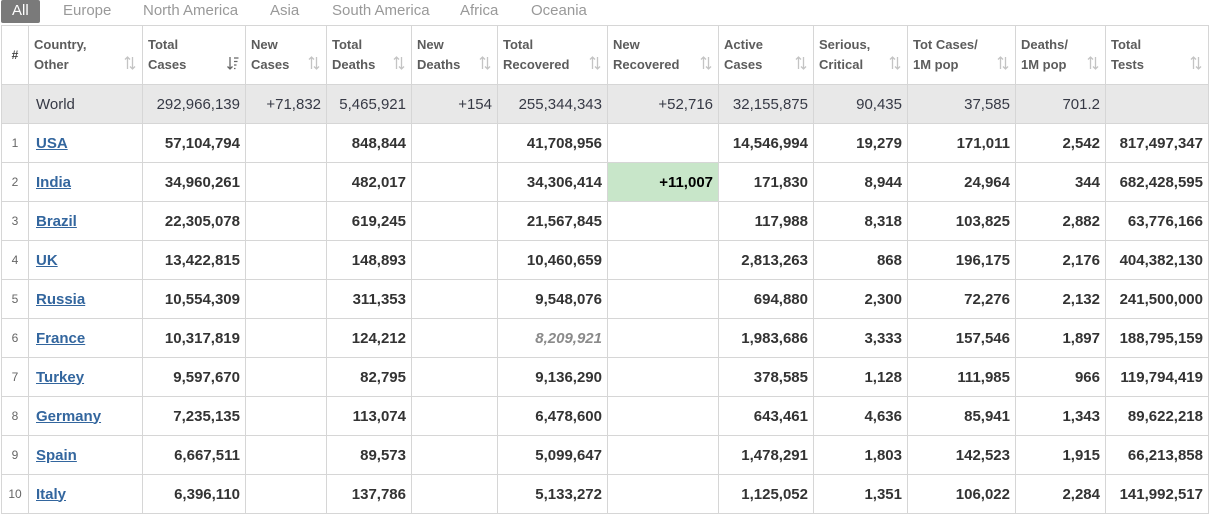  What do you see at coordinates (1157, 55) in the screenshot?
I see `header-total-tests: Total Tests` at bounding box center [1157, 55].